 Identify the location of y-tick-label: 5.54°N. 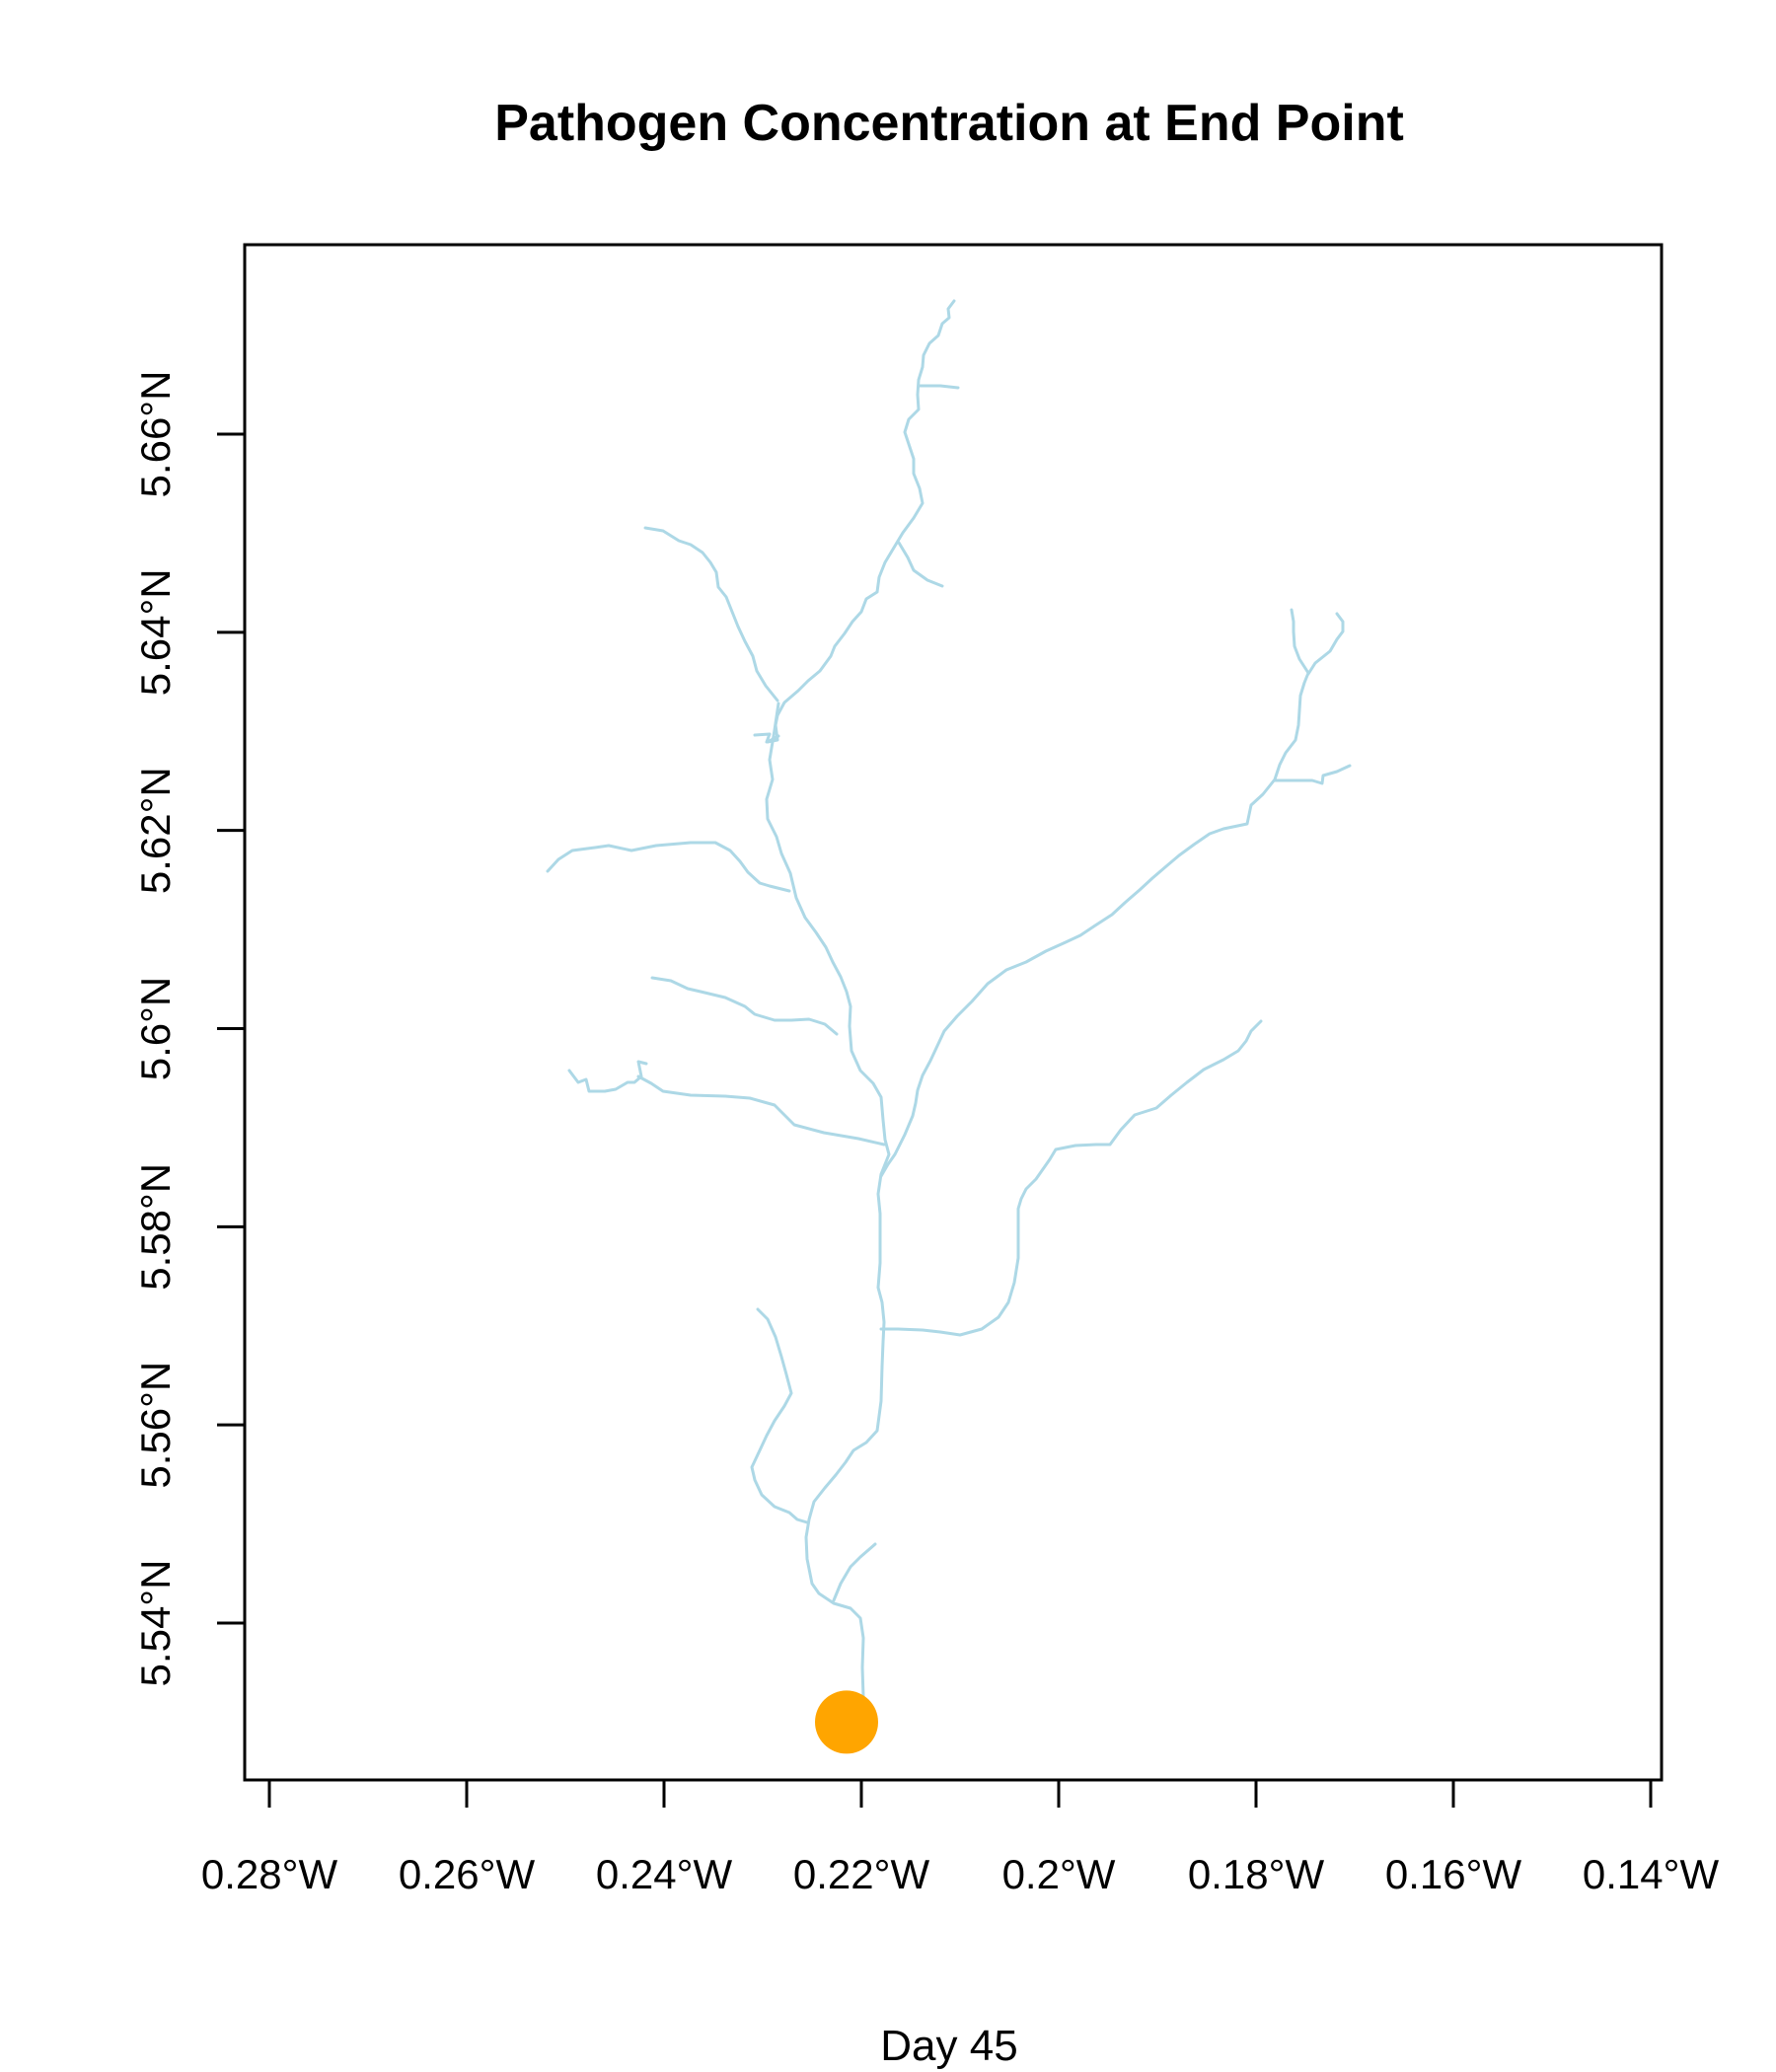
(155, 1624).